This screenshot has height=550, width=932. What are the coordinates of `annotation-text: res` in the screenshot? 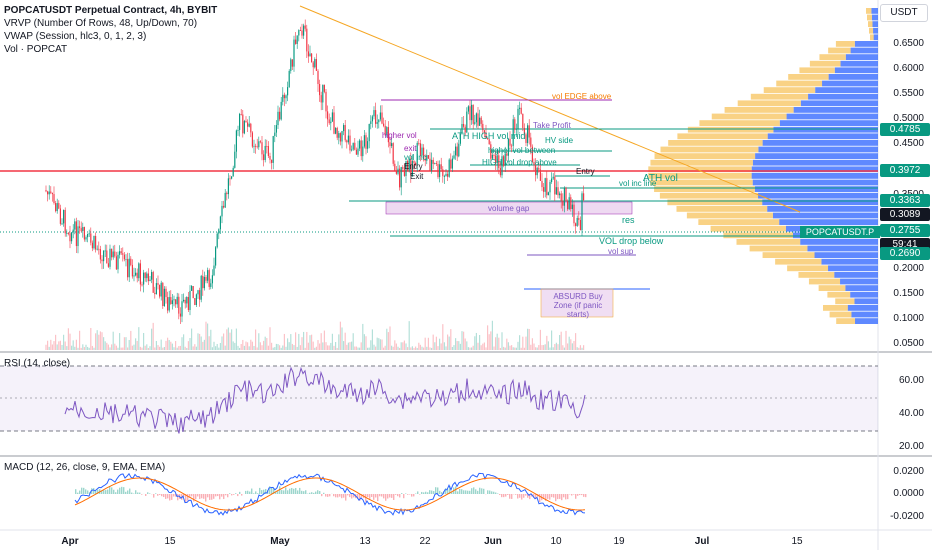 It's located at (628, 220).